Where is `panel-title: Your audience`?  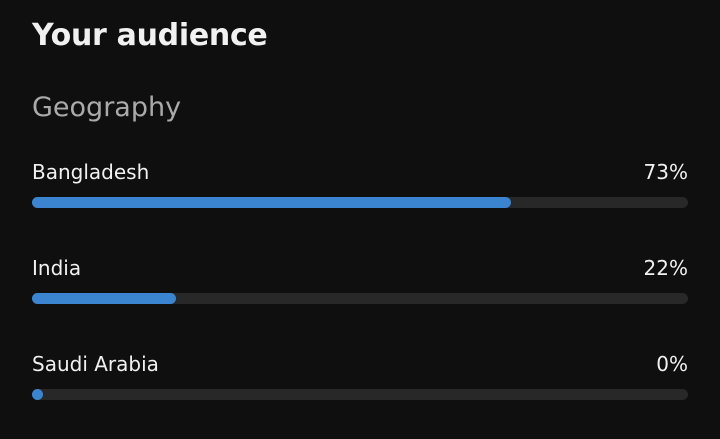 panel-title: Your audience is located at coordinates (150, 35).